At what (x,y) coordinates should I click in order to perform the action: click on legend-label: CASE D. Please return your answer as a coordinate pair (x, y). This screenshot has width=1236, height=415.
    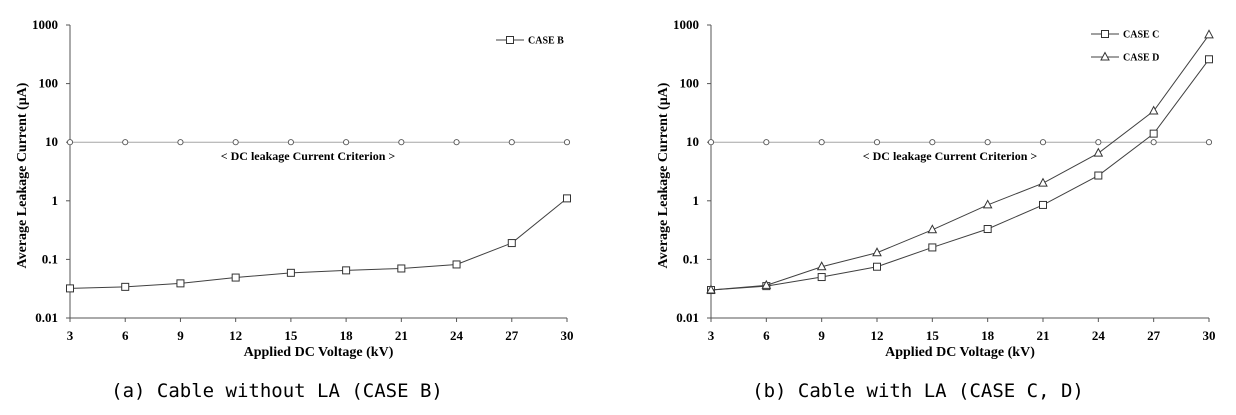
    Looking at the image, I should click on (1141, 58).